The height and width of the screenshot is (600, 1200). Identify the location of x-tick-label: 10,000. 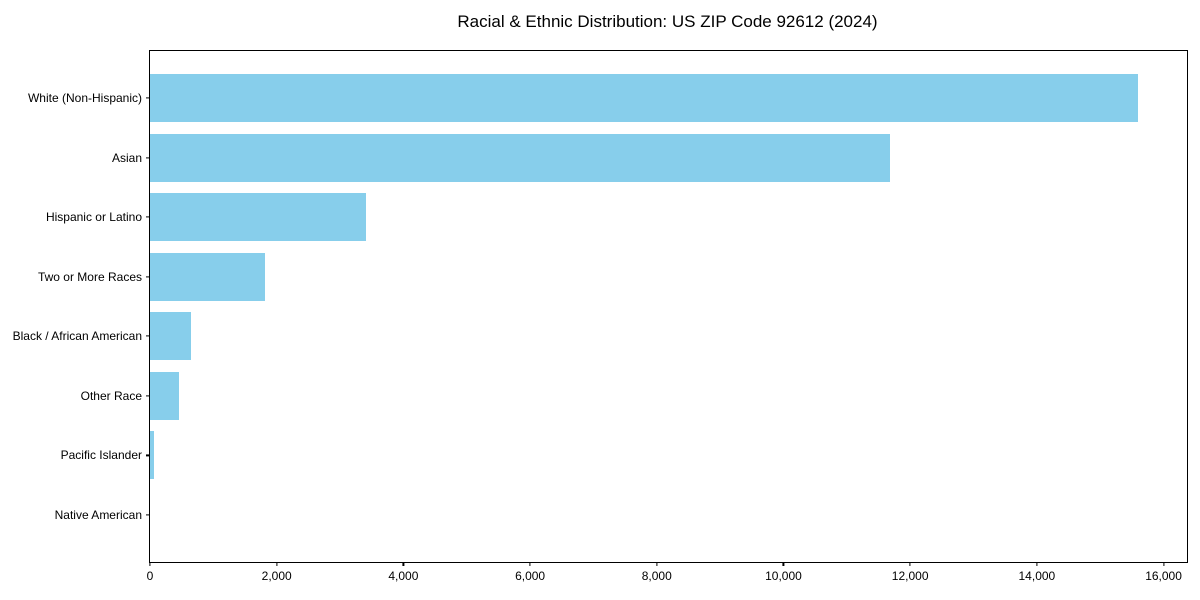
(783, 576).